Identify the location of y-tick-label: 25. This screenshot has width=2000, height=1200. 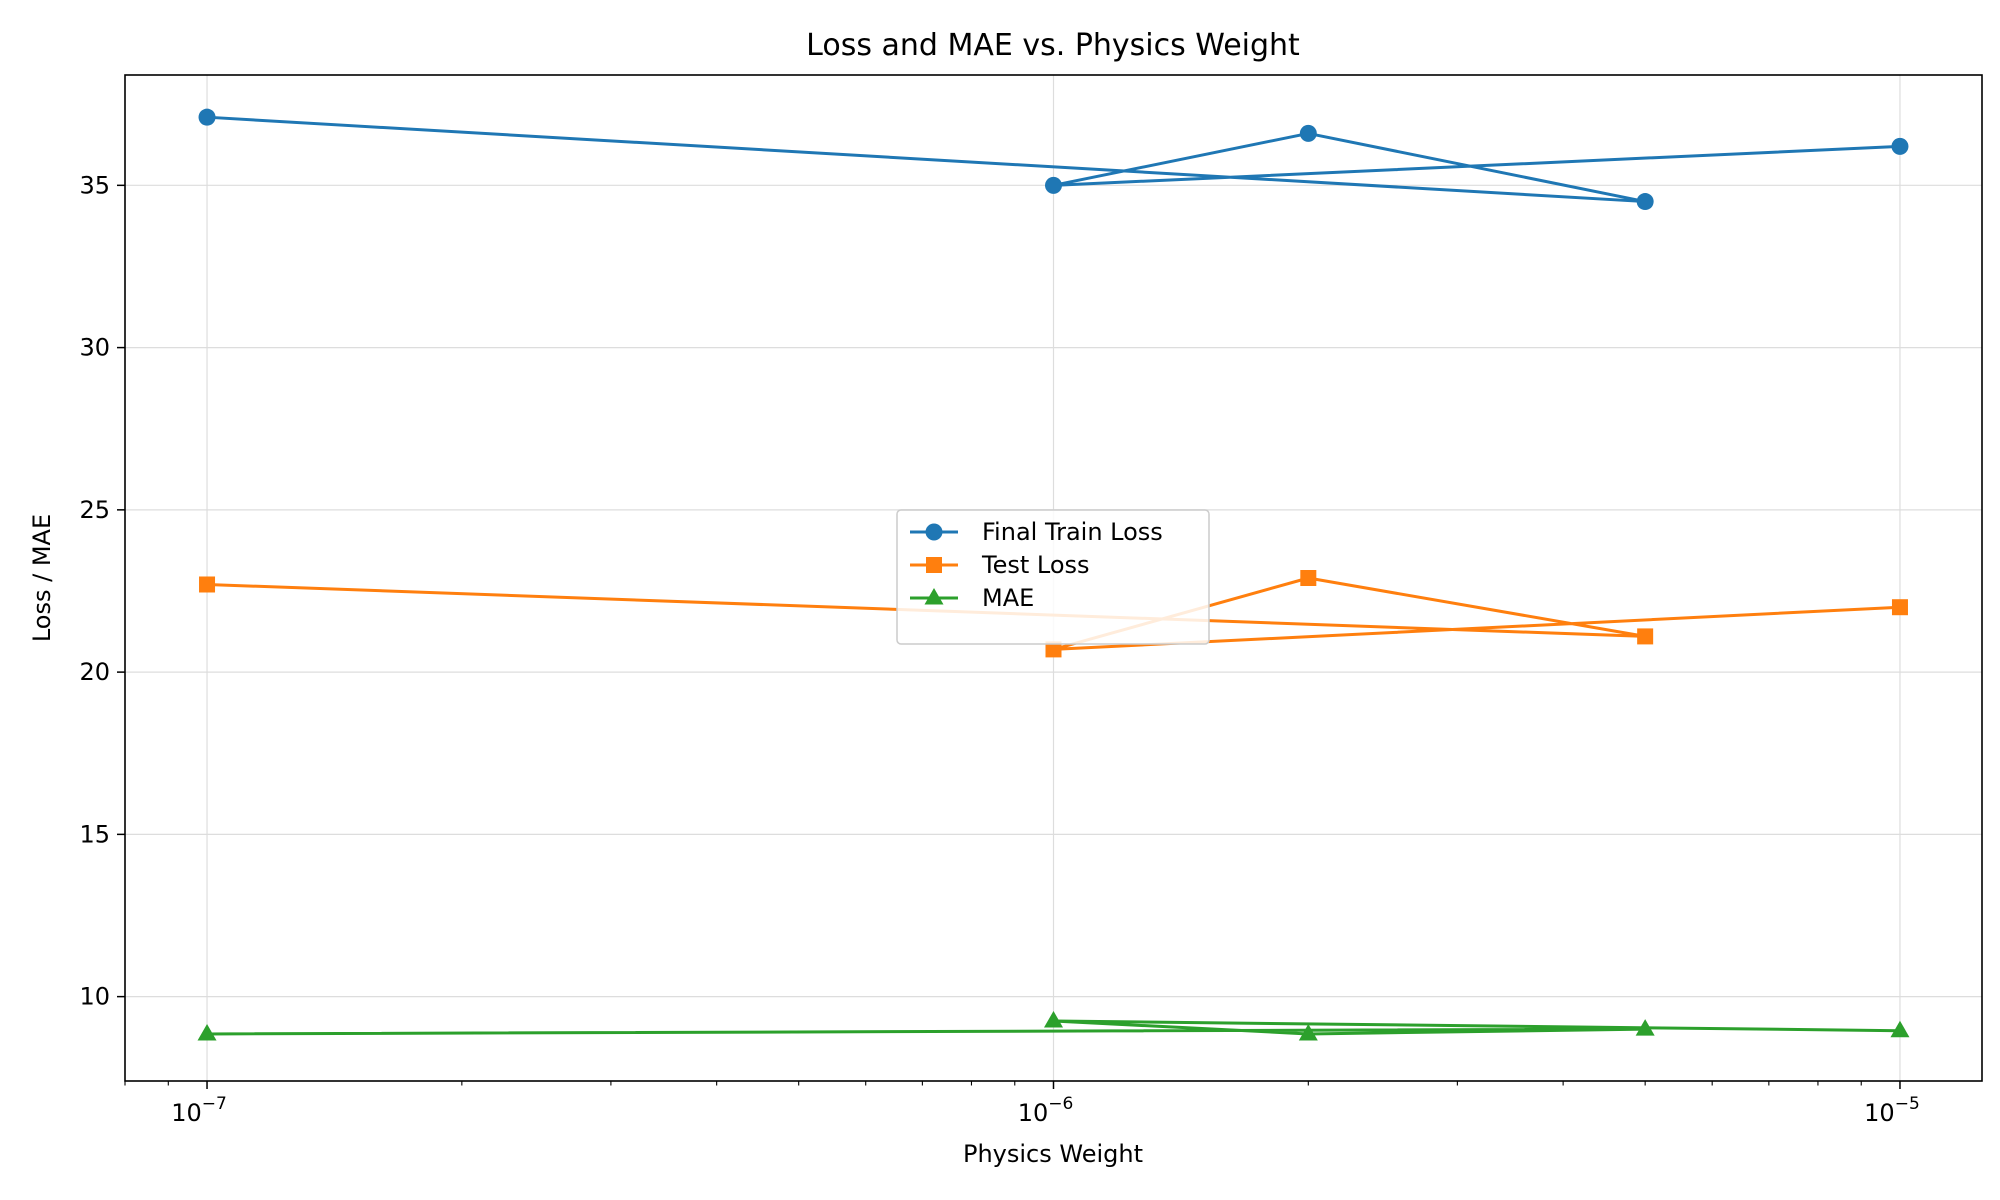
(94, 510).